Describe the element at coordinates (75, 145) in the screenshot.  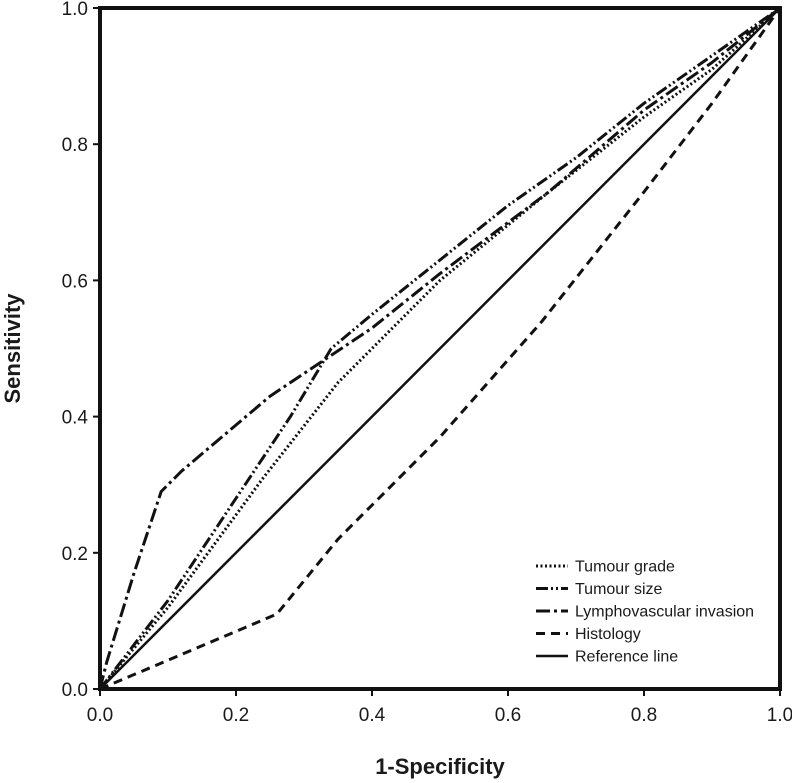
I see `y-tick-label: 0.8` at that location.